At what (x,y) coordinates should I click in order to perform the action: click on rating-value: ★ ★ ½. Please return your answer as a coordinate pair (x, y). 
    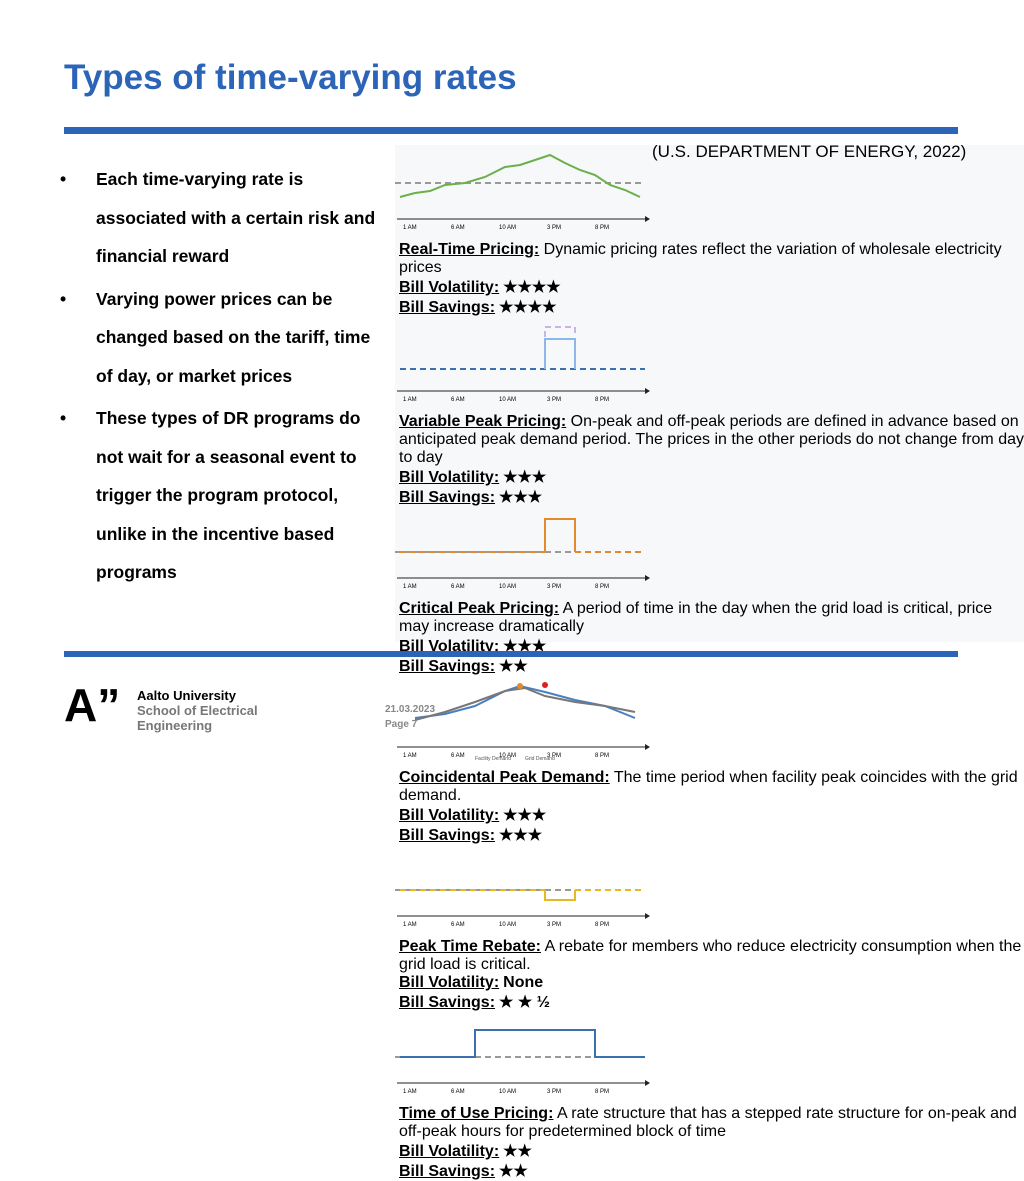
    Looking at the image, I should click on (524, 1002).